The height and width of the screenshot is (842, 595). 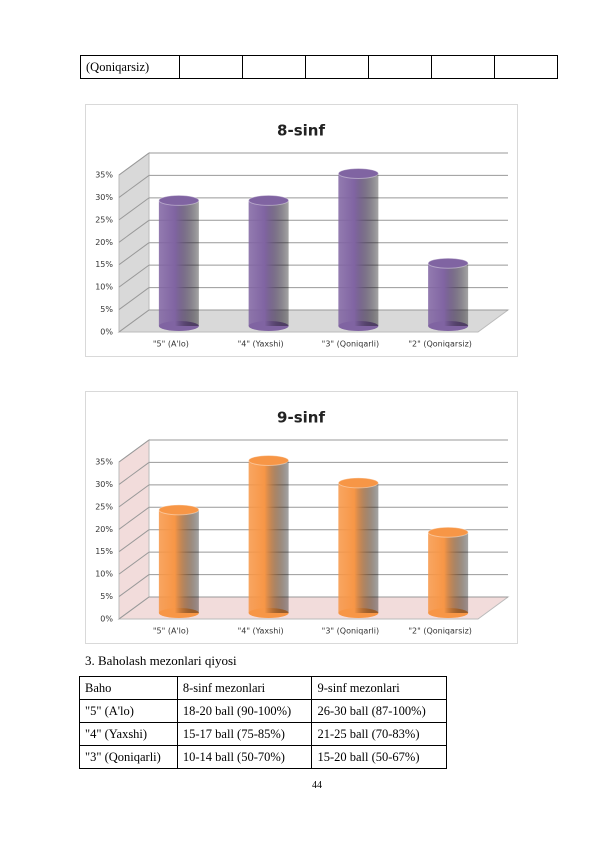 I want to click on cell: "5" (A'lo), so click(x=128, y=711).